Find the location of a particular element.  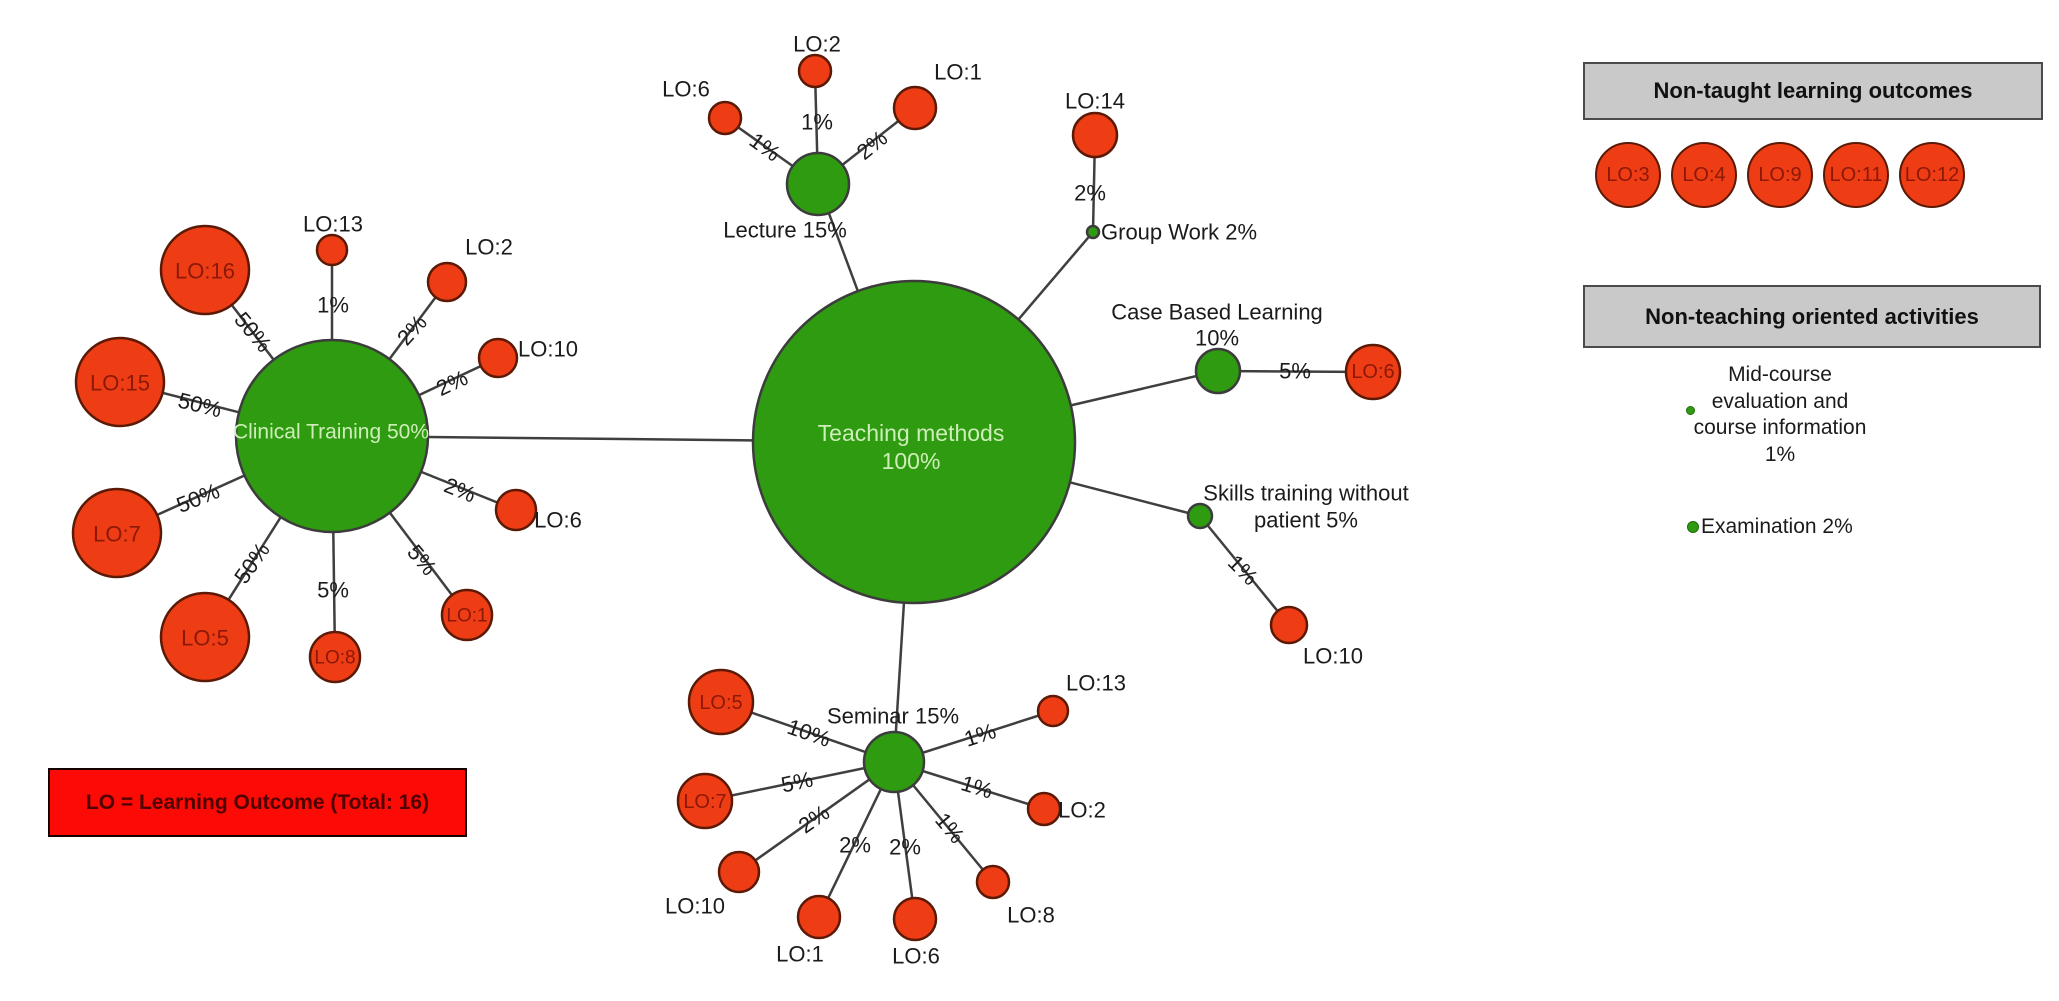

node-label-clinical-lo5: LO:5 is located at coordinates (205, 638).